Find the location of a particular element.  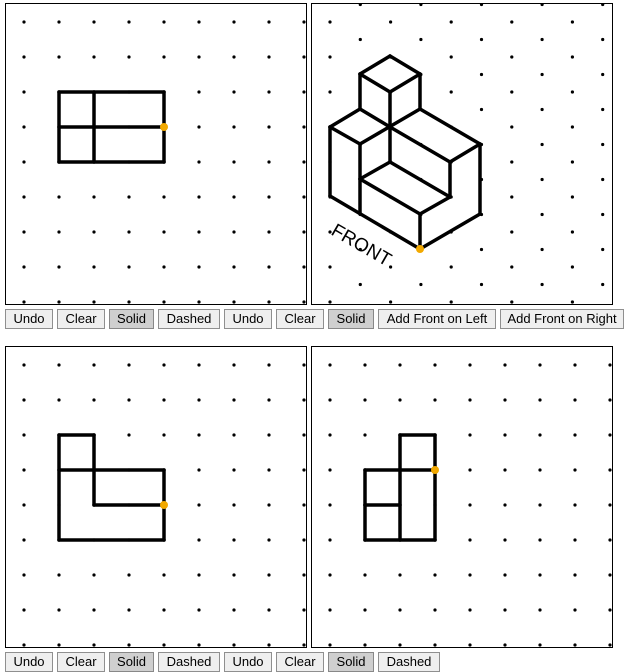

undo-button-bottom-right: Undo is located at coordinates (248, 662).